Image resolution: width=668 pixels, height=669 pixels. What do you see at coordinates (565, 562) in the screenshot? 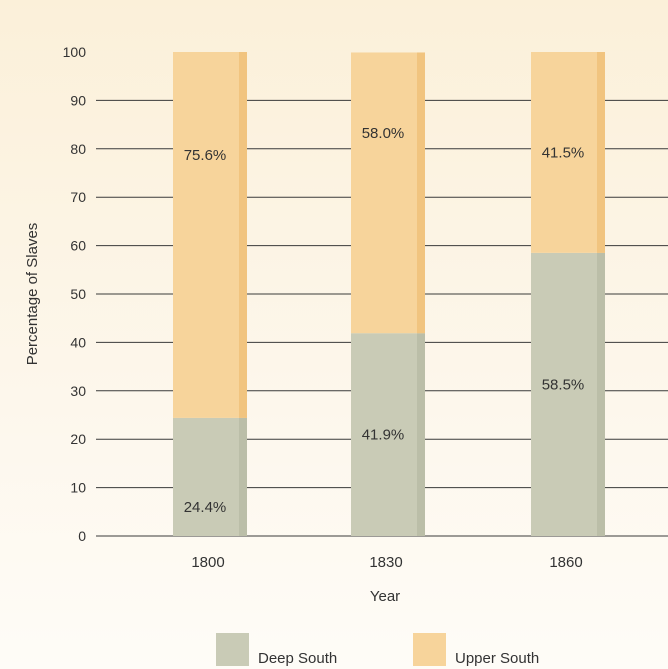
I see `x-tick-label: 1860` at bounding box center [565, 562].